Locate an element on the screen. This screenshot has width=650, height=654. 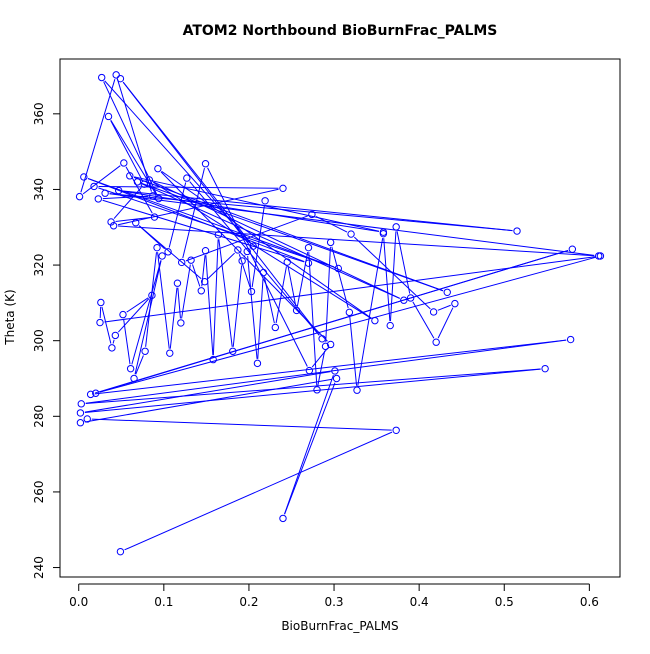
y-tick-label: 360 is located at coordinates (39, 113).